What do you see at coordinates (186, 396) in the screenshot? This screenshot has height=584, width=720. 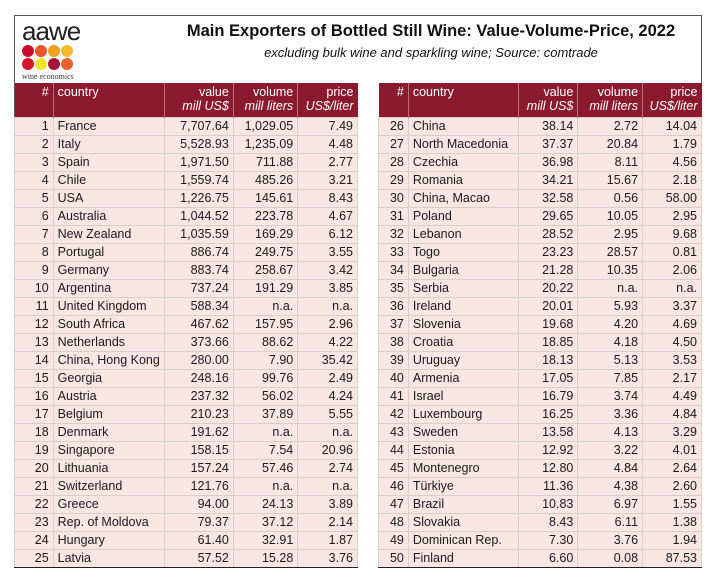 I see `table-row: 16 Austria 237.32 56.02 4.24` at bounding box center [186, 396].